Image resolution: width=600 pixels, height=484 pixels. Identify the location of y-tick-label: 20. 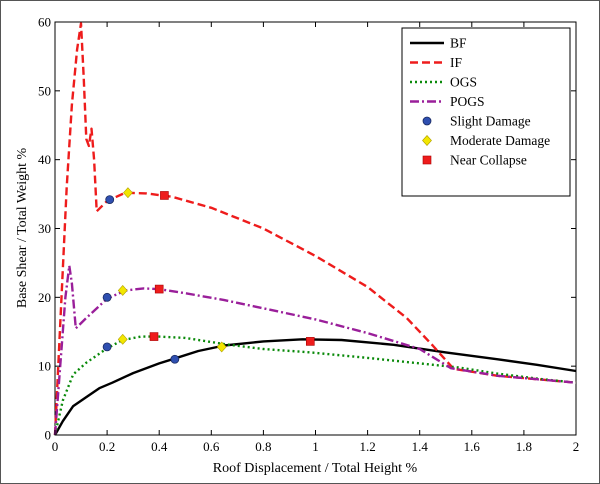
(44, 297).